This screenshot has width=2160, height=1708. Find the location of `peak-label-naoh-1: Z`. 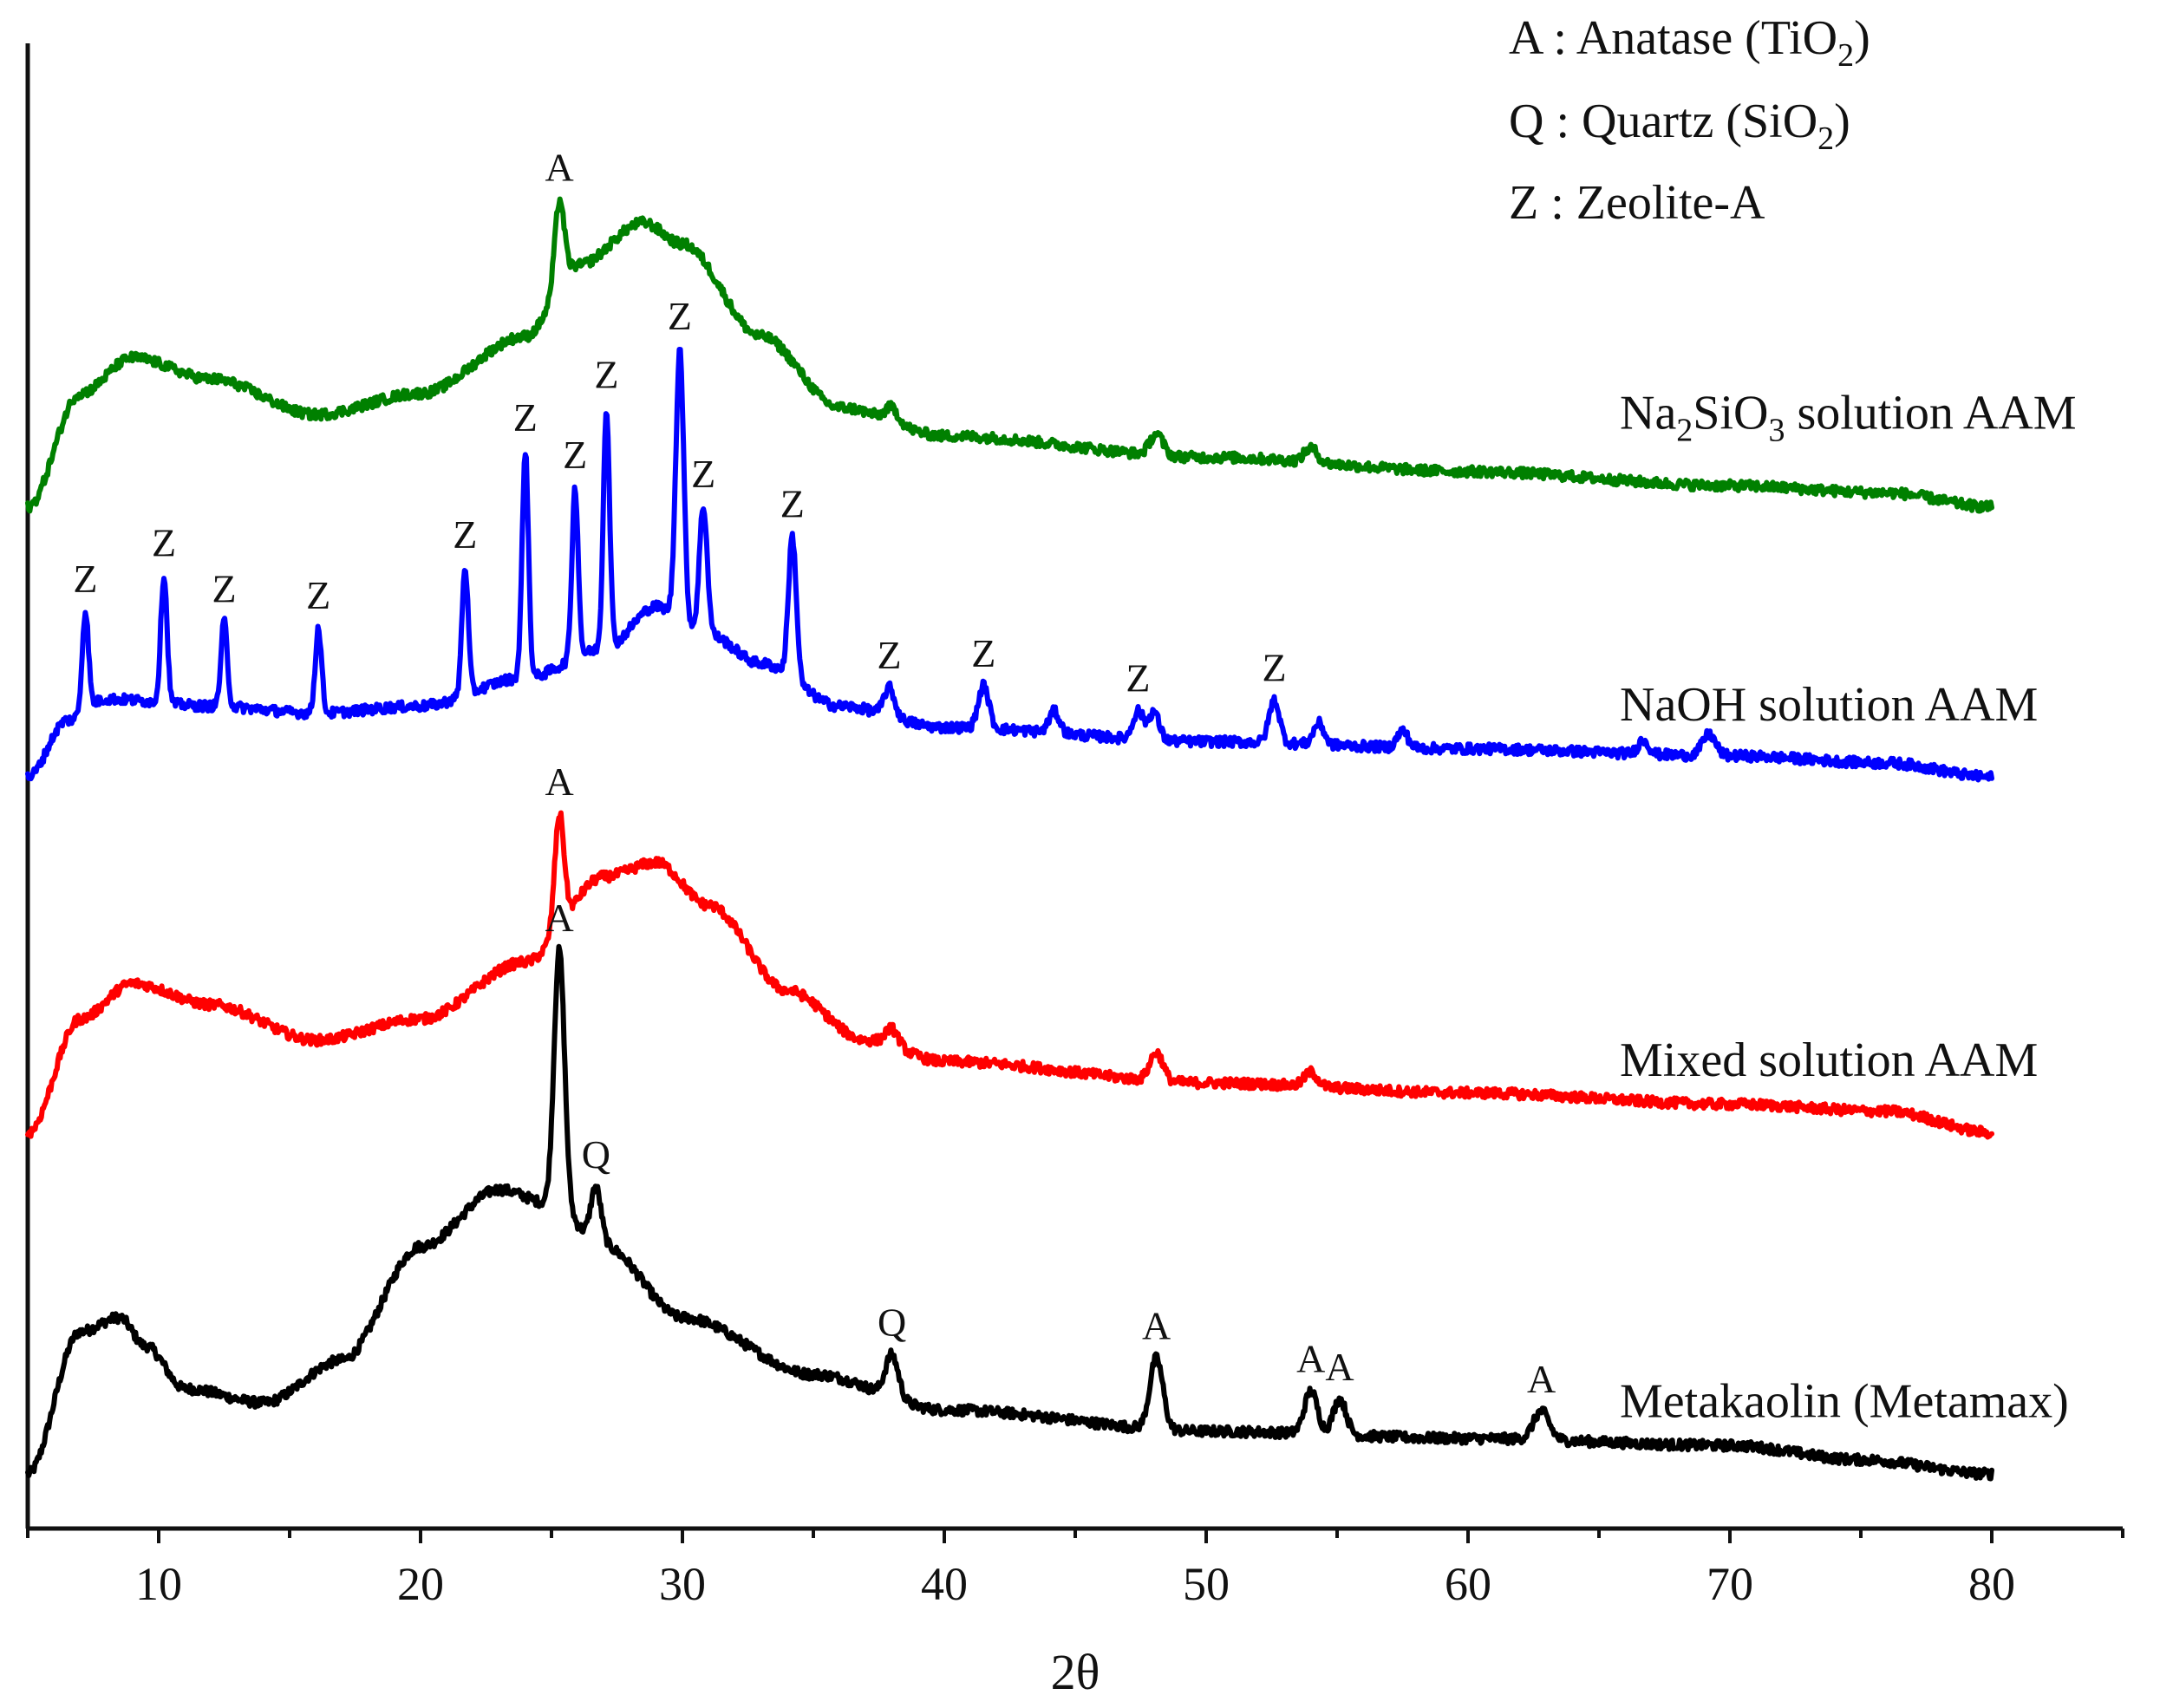

peak-label-naoh-1: Z is located at coordinates (164, 542).